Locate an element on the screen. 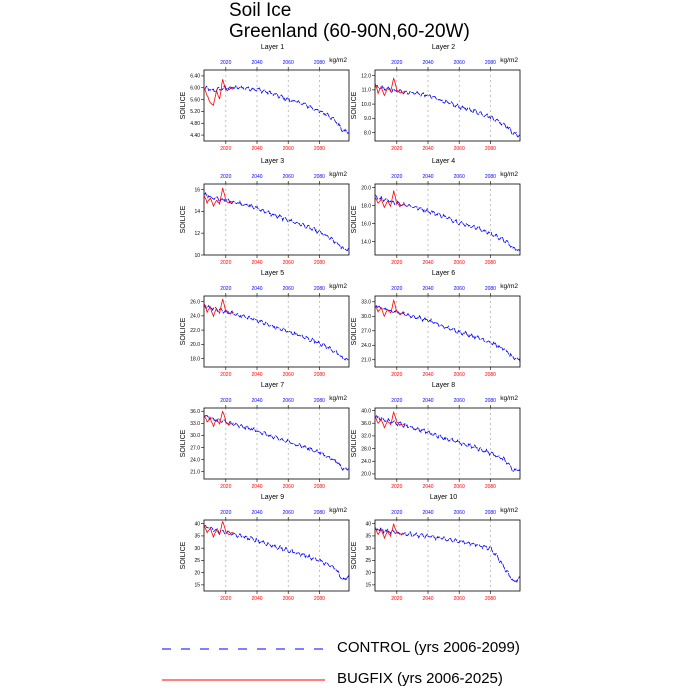 The image size is (700, 700). panel-title: Layer 10 is located at coordinates (443, 497).